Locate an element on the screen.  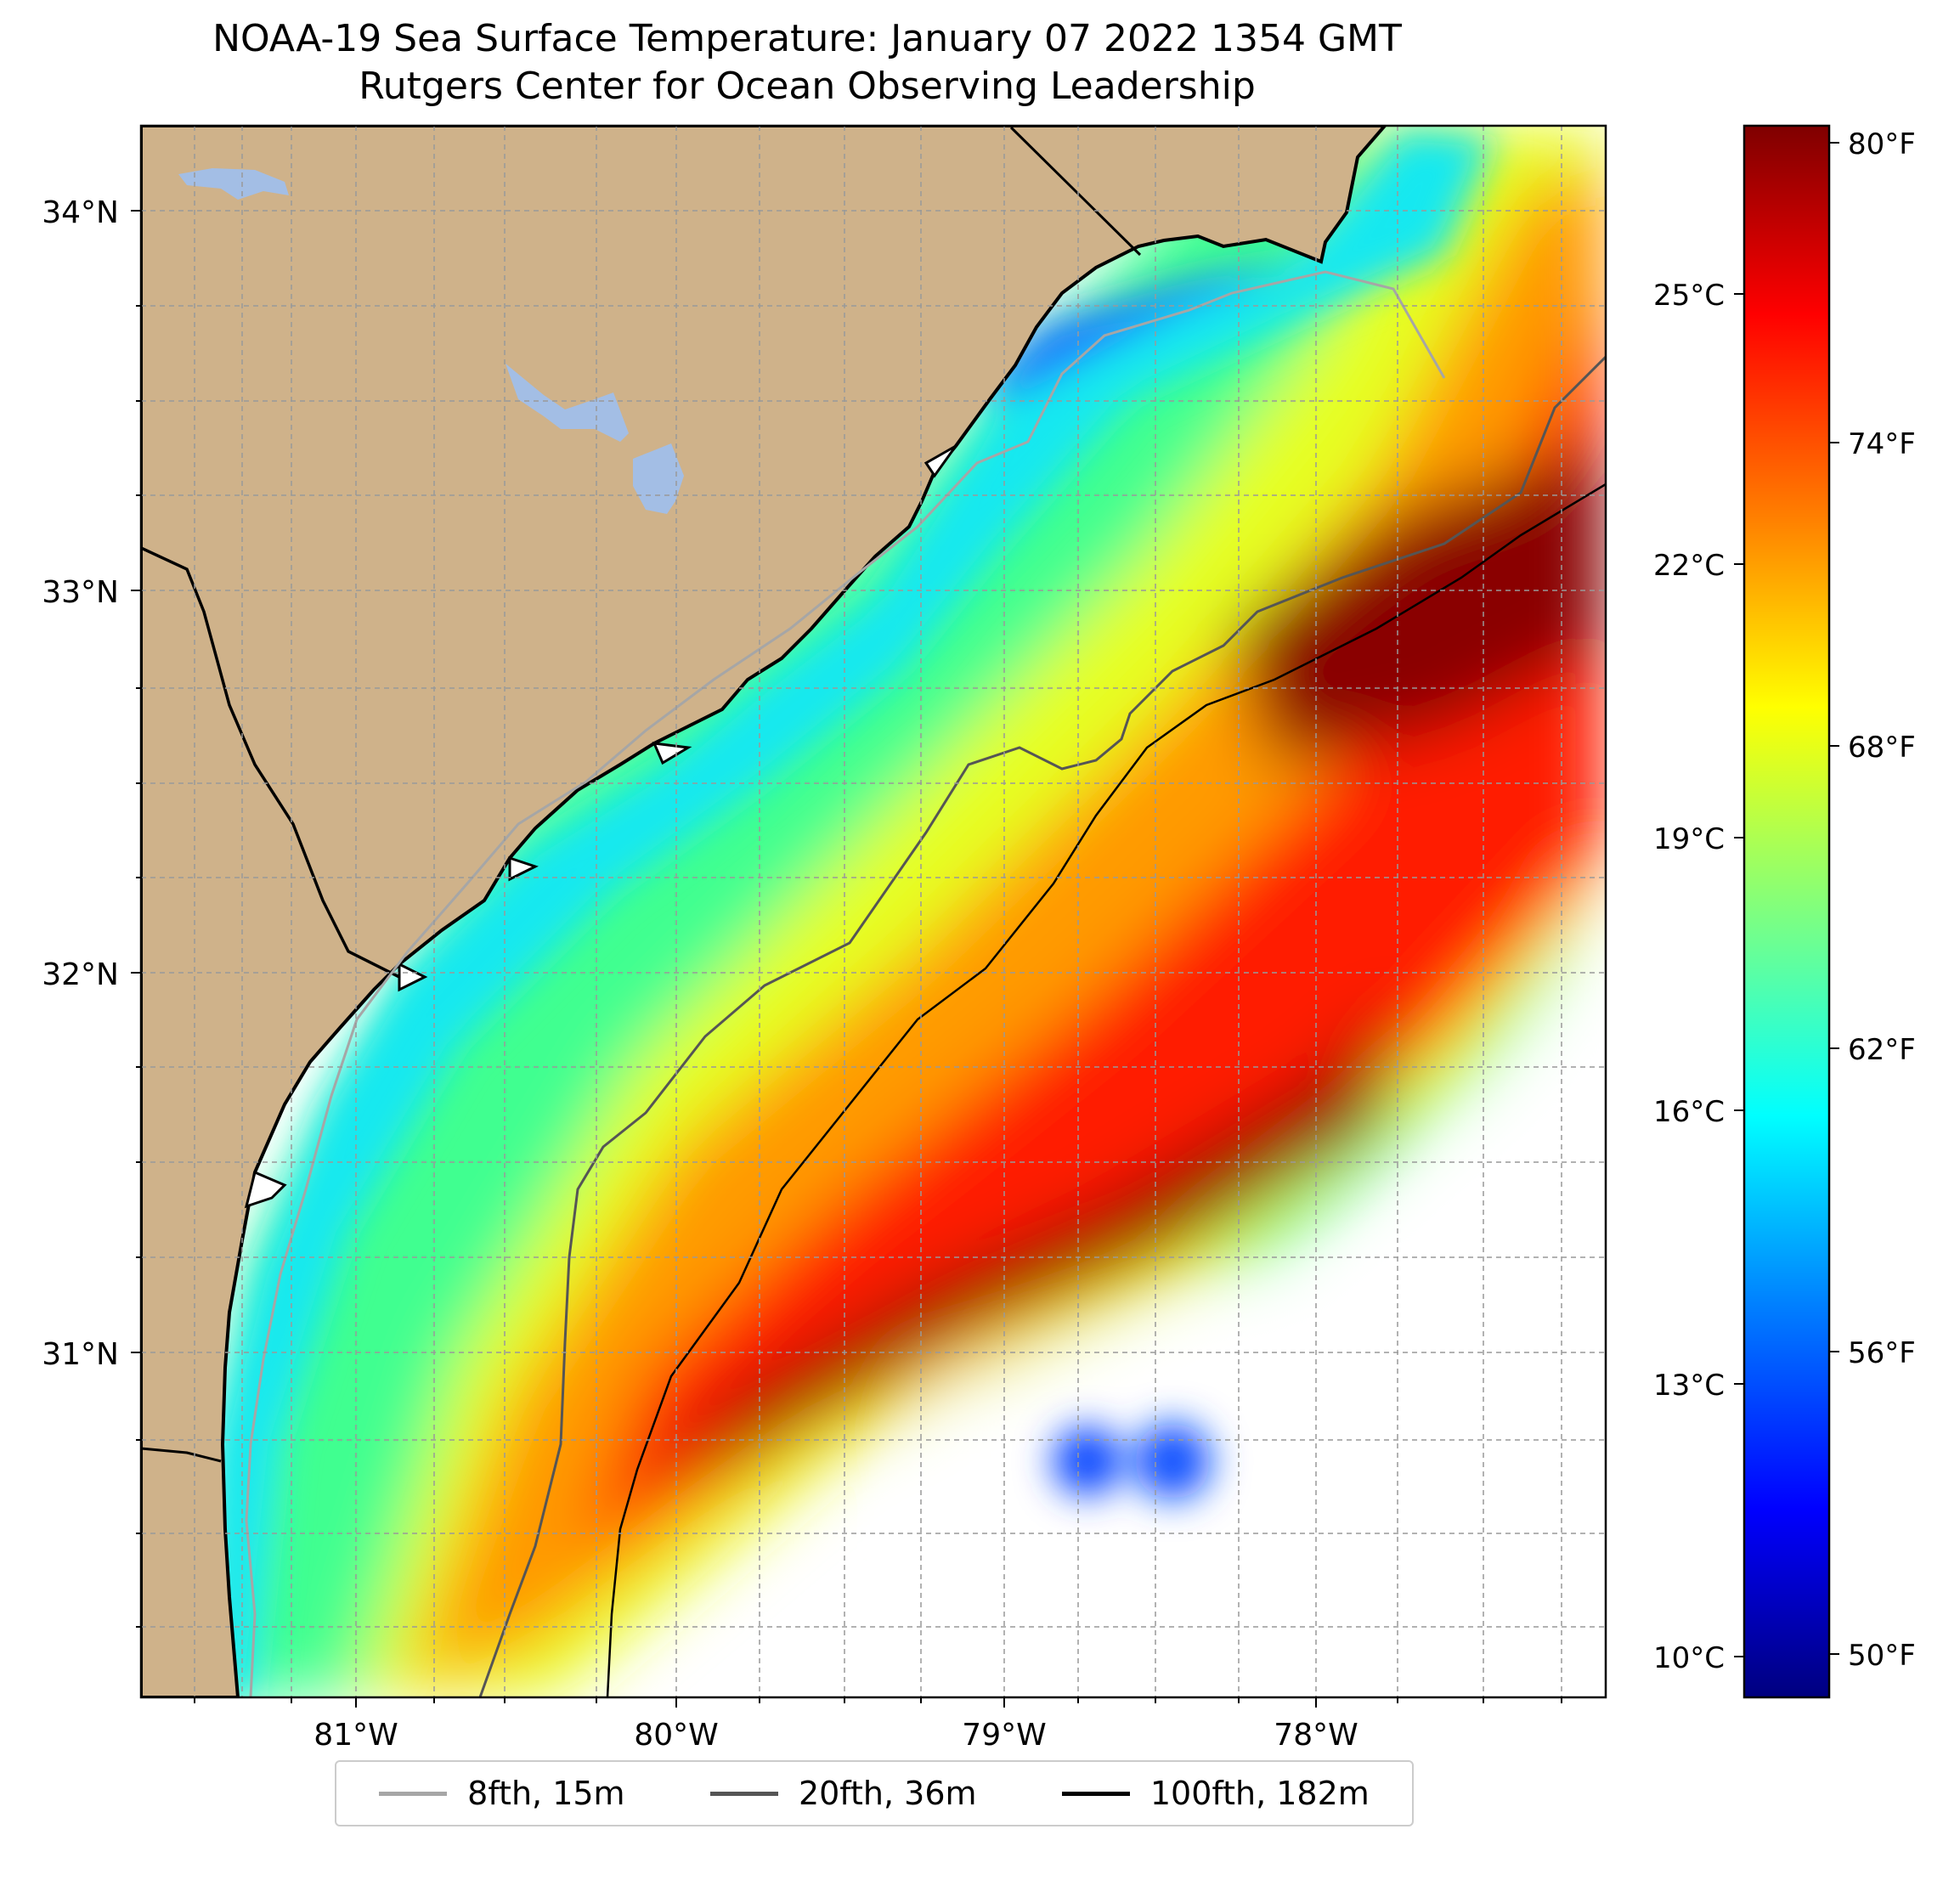
lat-tick-label: 31°N is located at coordinates (80, 1354).